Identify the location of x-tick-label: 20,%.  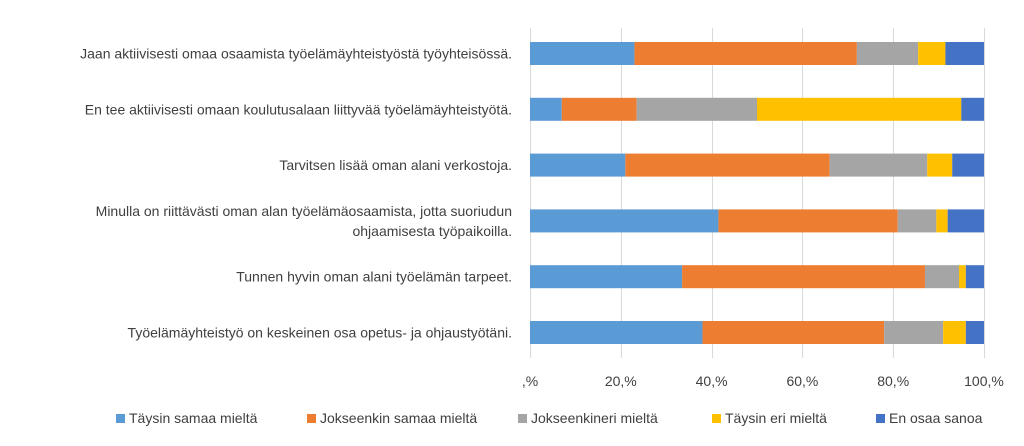
(621, 381).